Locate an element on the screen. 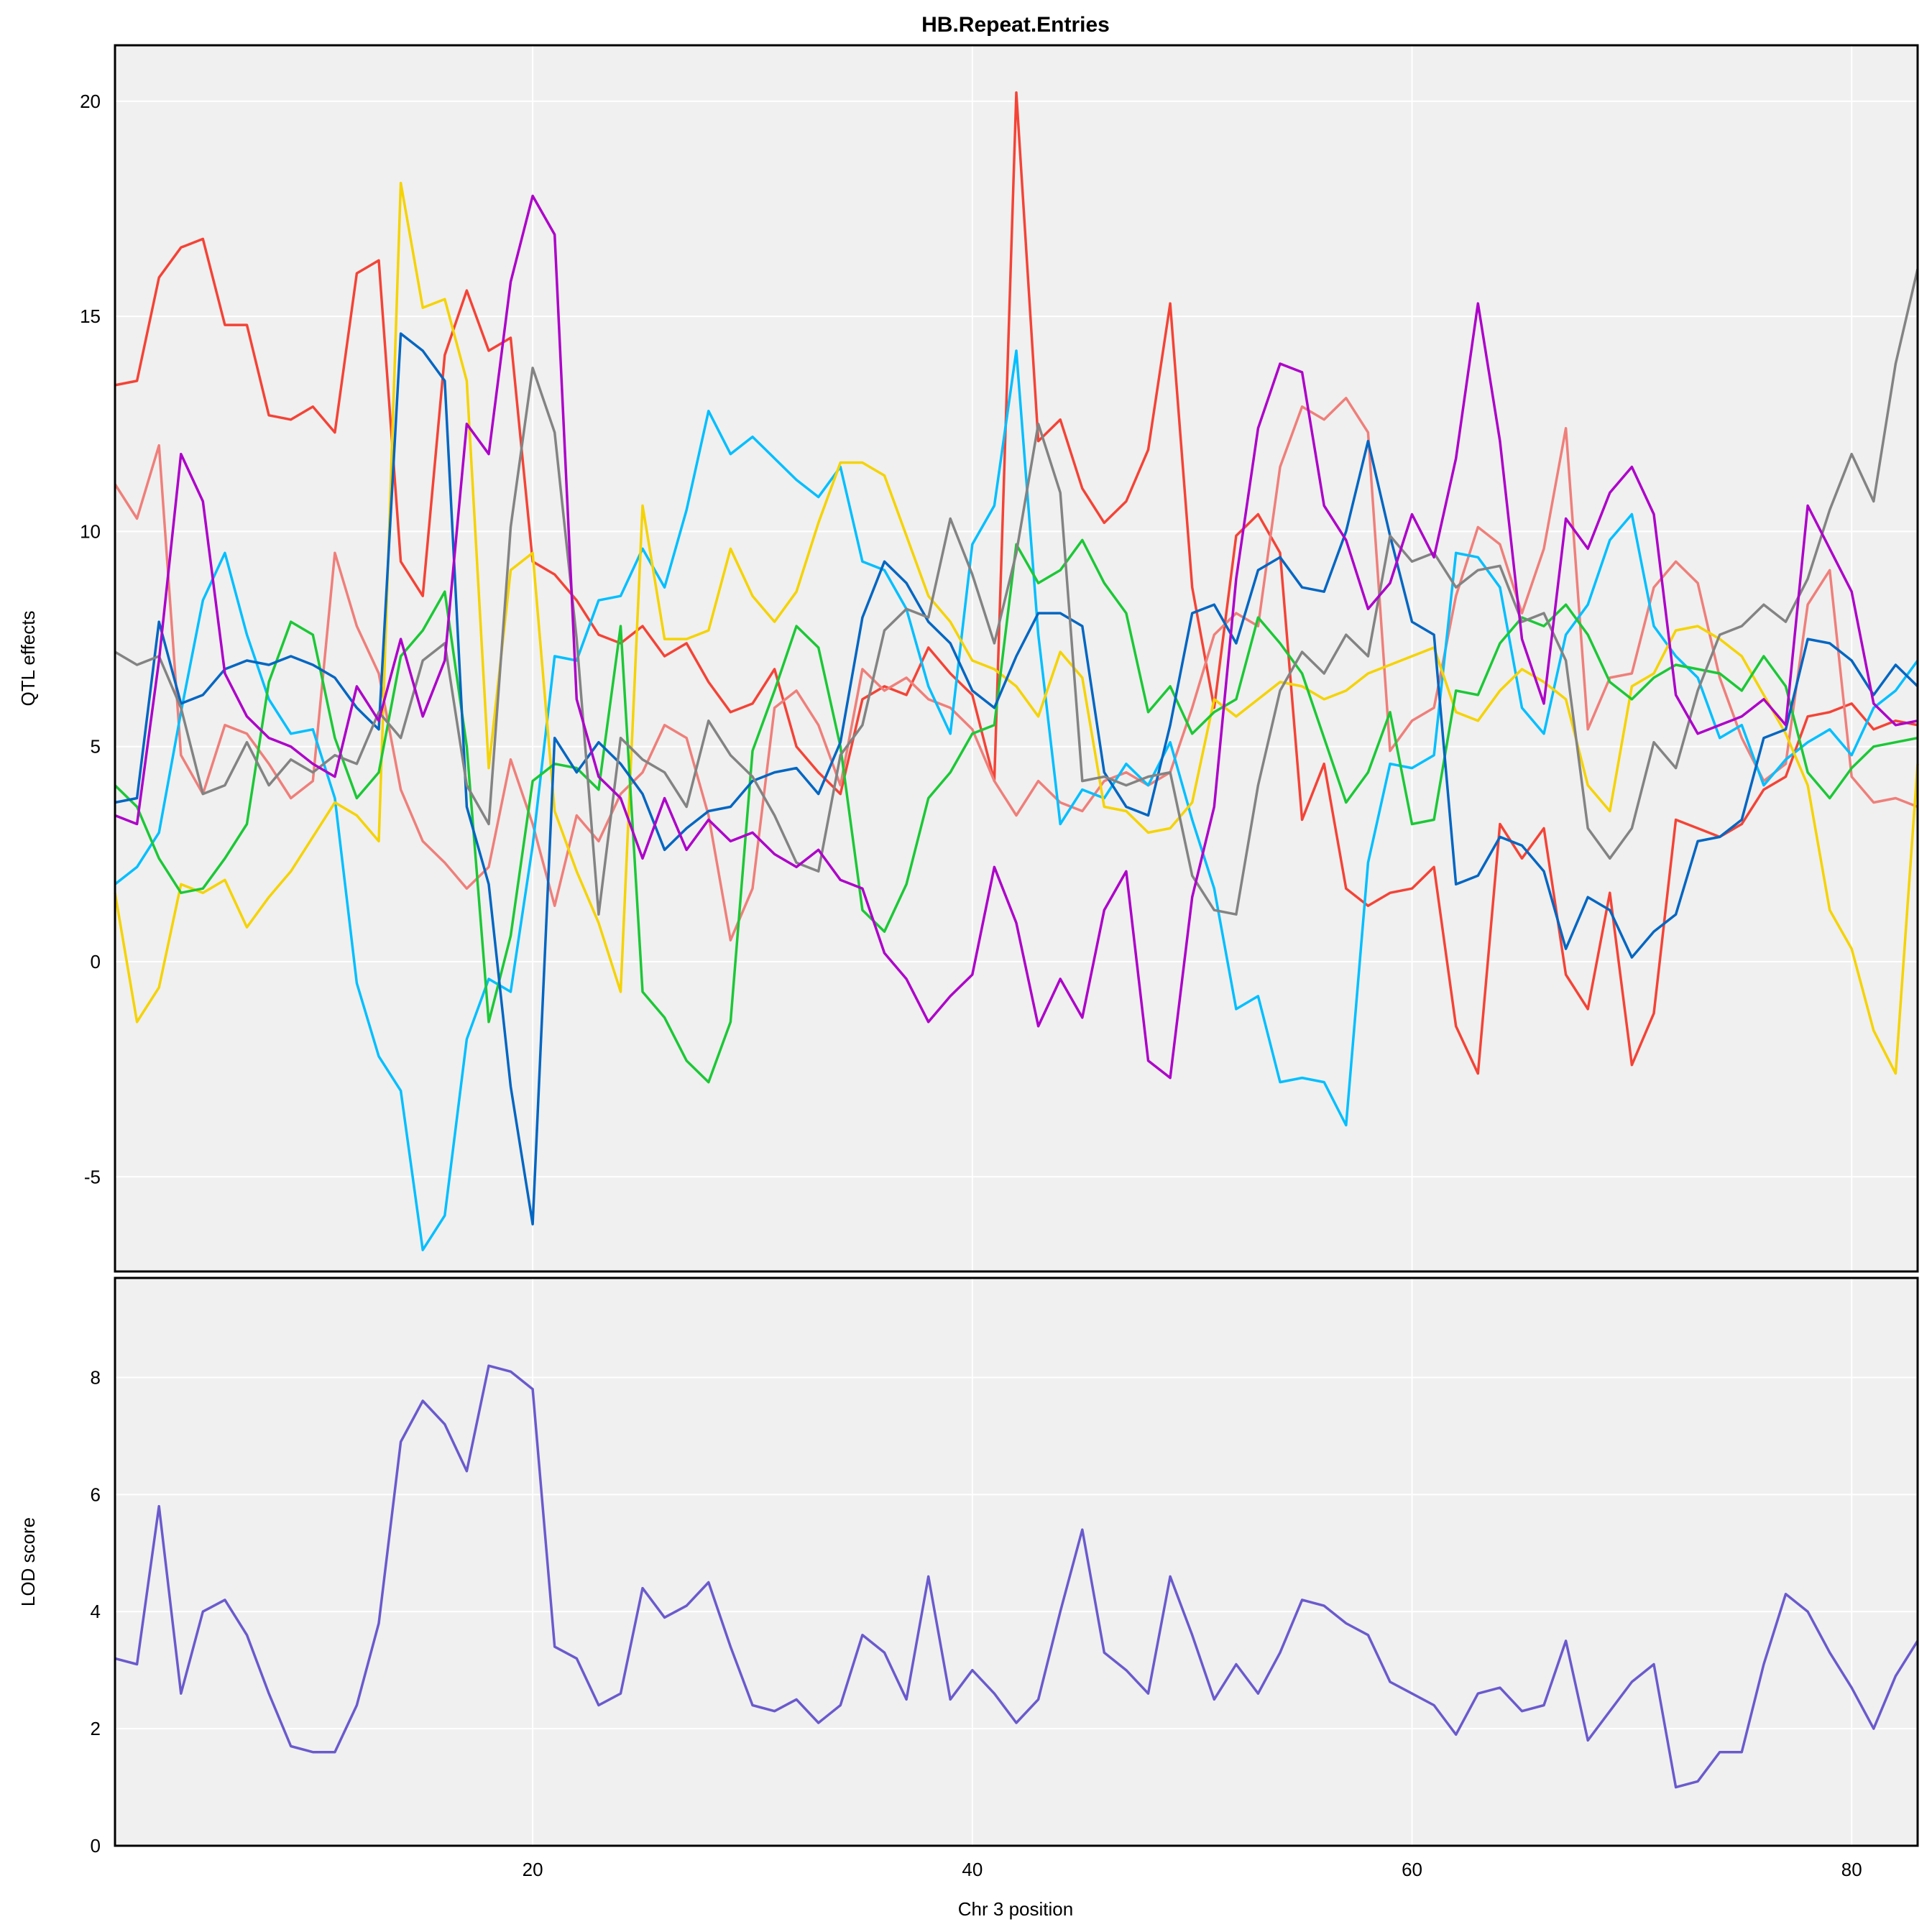 The width and height of the screenshot is (1932, 1932). x-tick-labels: 20 40 60 80 is located at coordinates (1192, 1869).